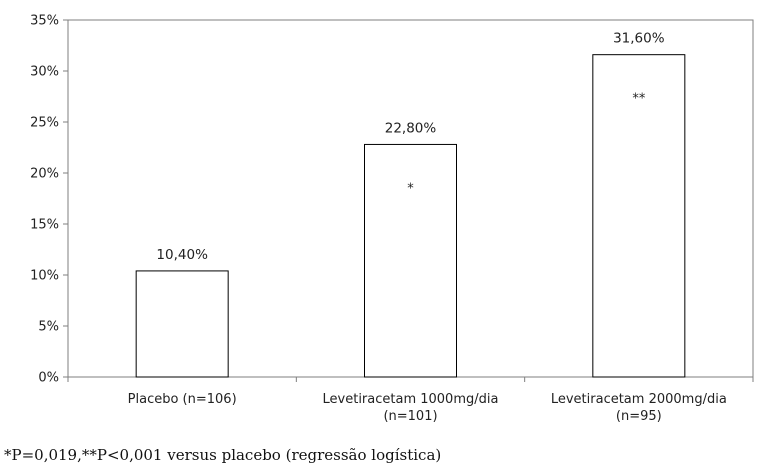  I want to click on x-category-label: Levetiracetam 2000mg/dia, so click(639, 399).